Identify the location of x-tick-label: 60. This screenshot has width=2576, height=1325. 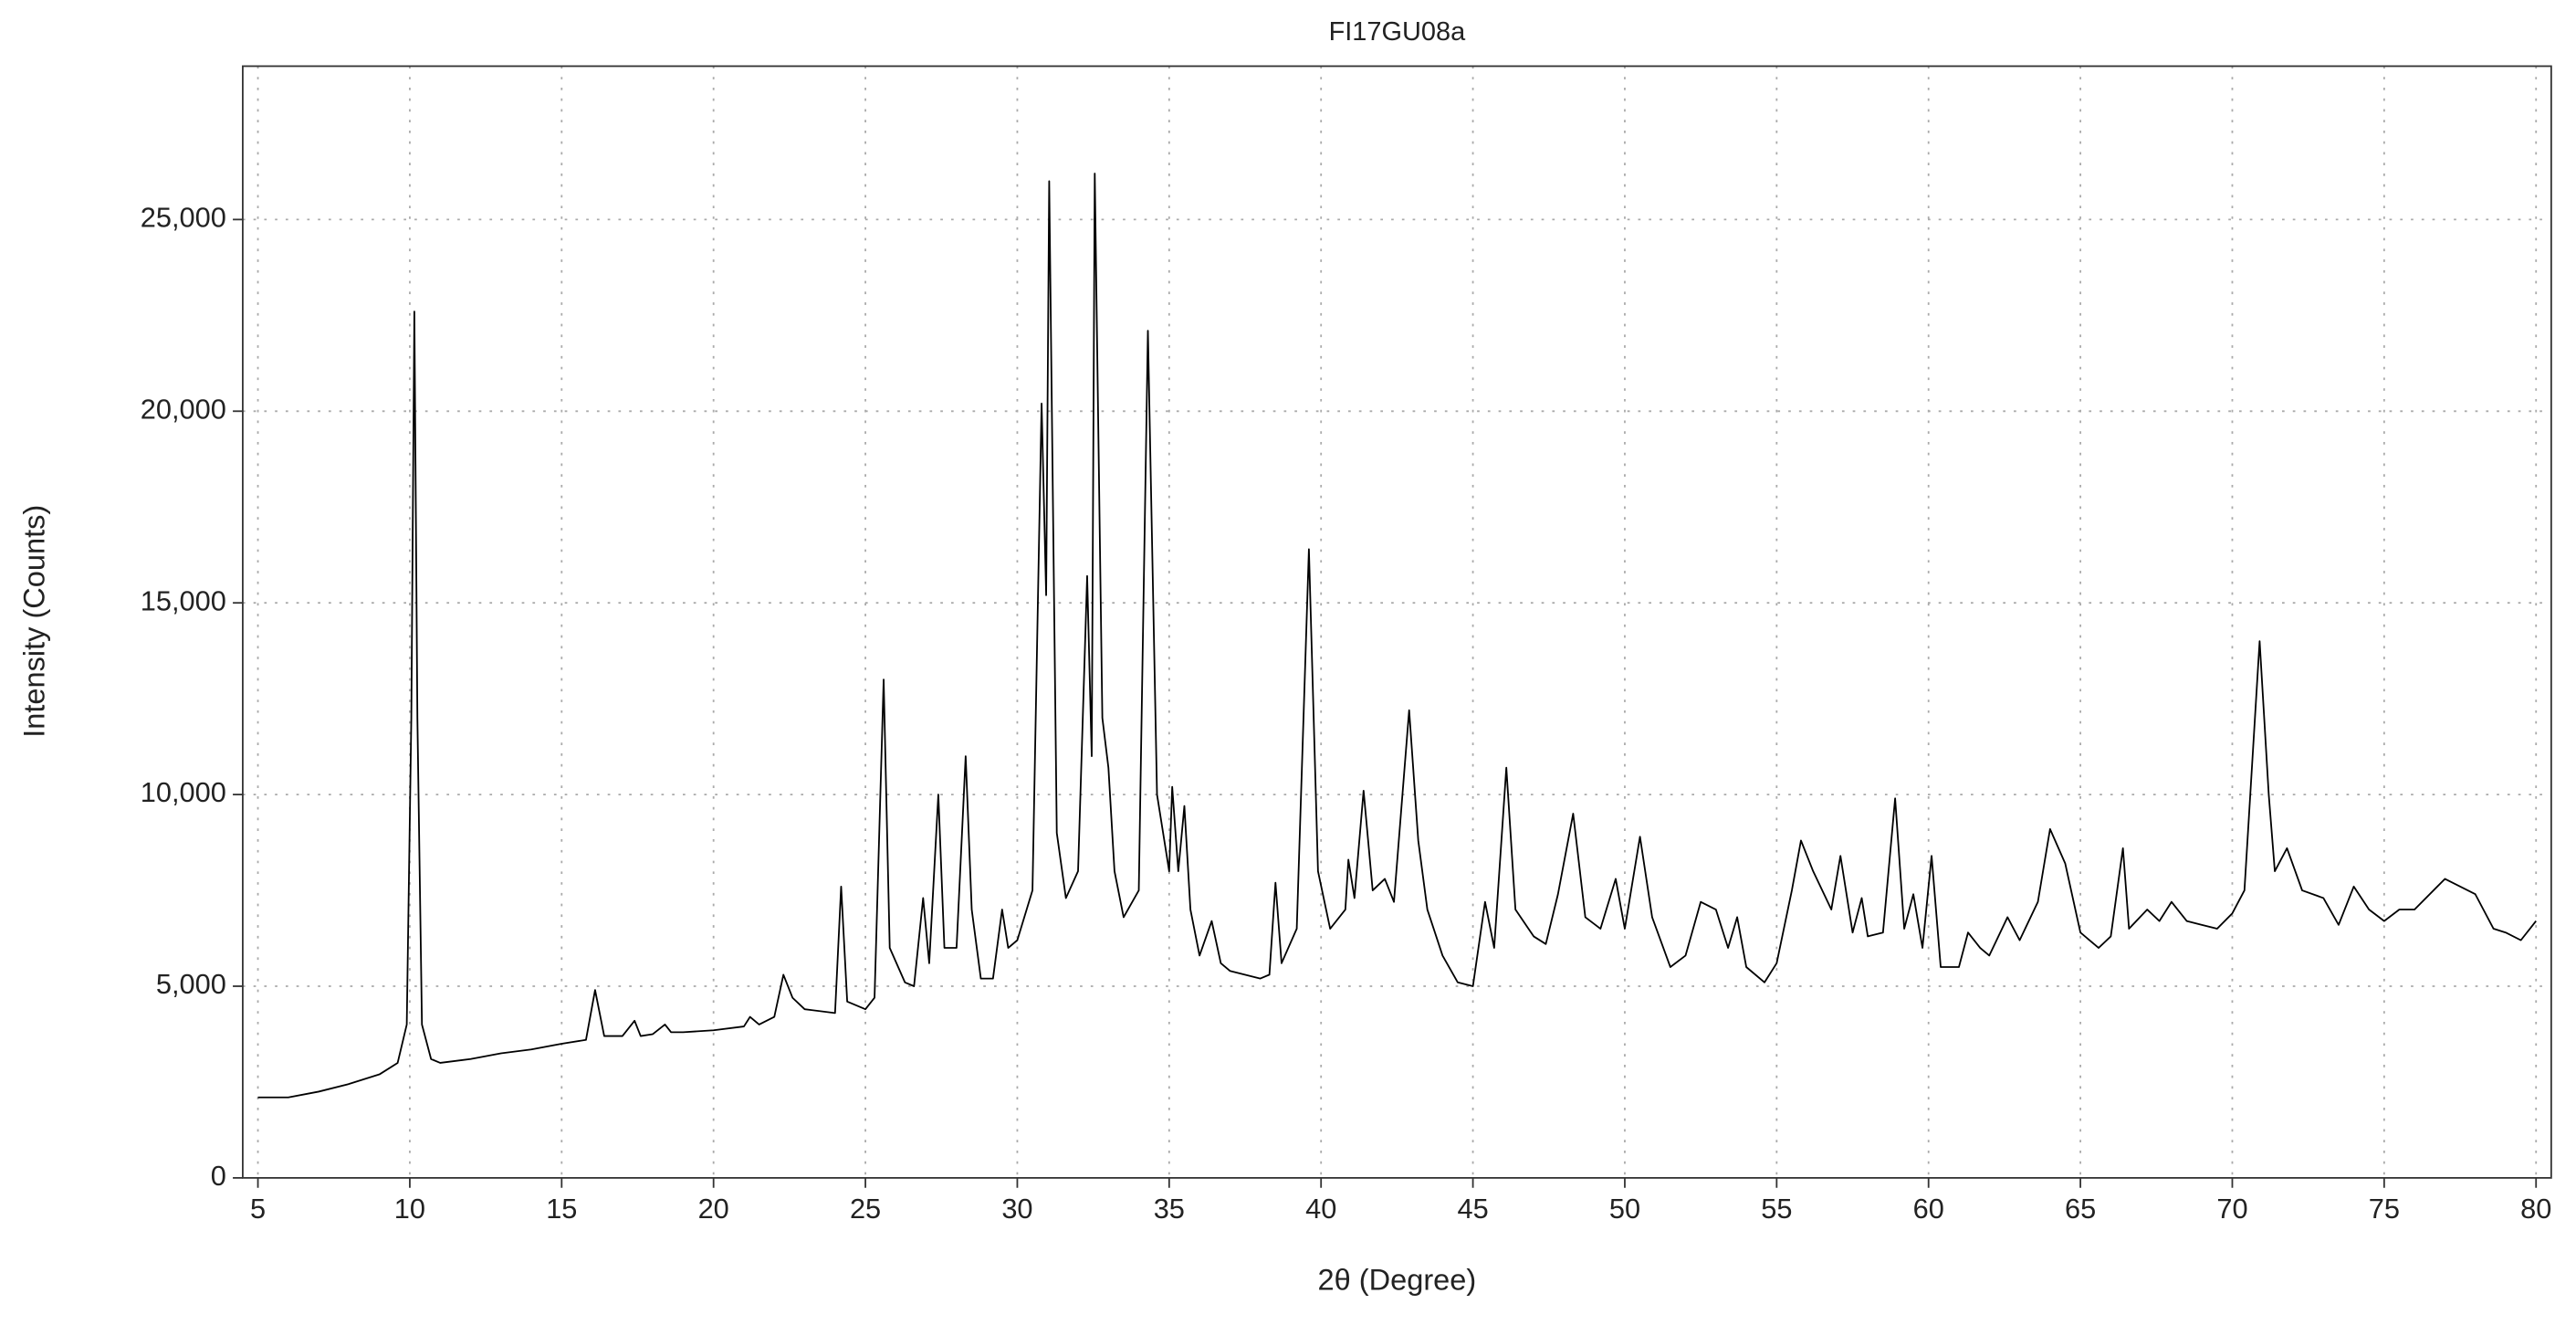
(1929, 1209).